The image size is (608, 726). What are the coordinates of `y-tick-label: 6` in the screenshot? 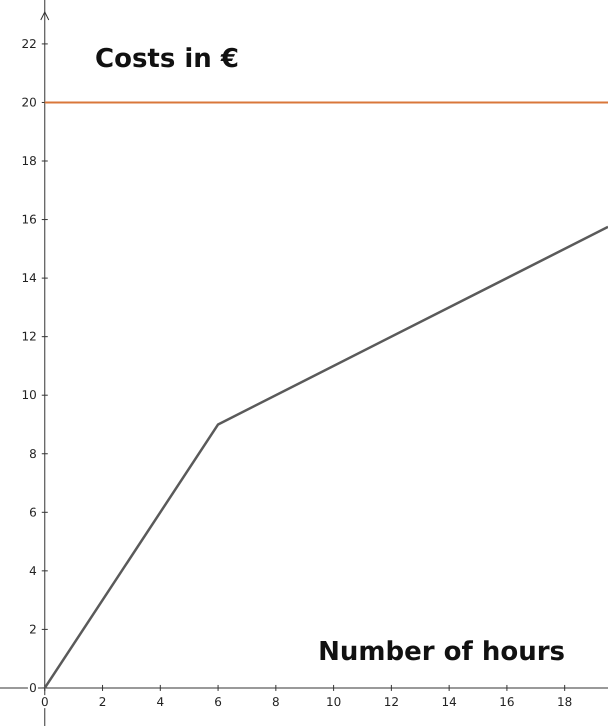 It's located at (33, 512).